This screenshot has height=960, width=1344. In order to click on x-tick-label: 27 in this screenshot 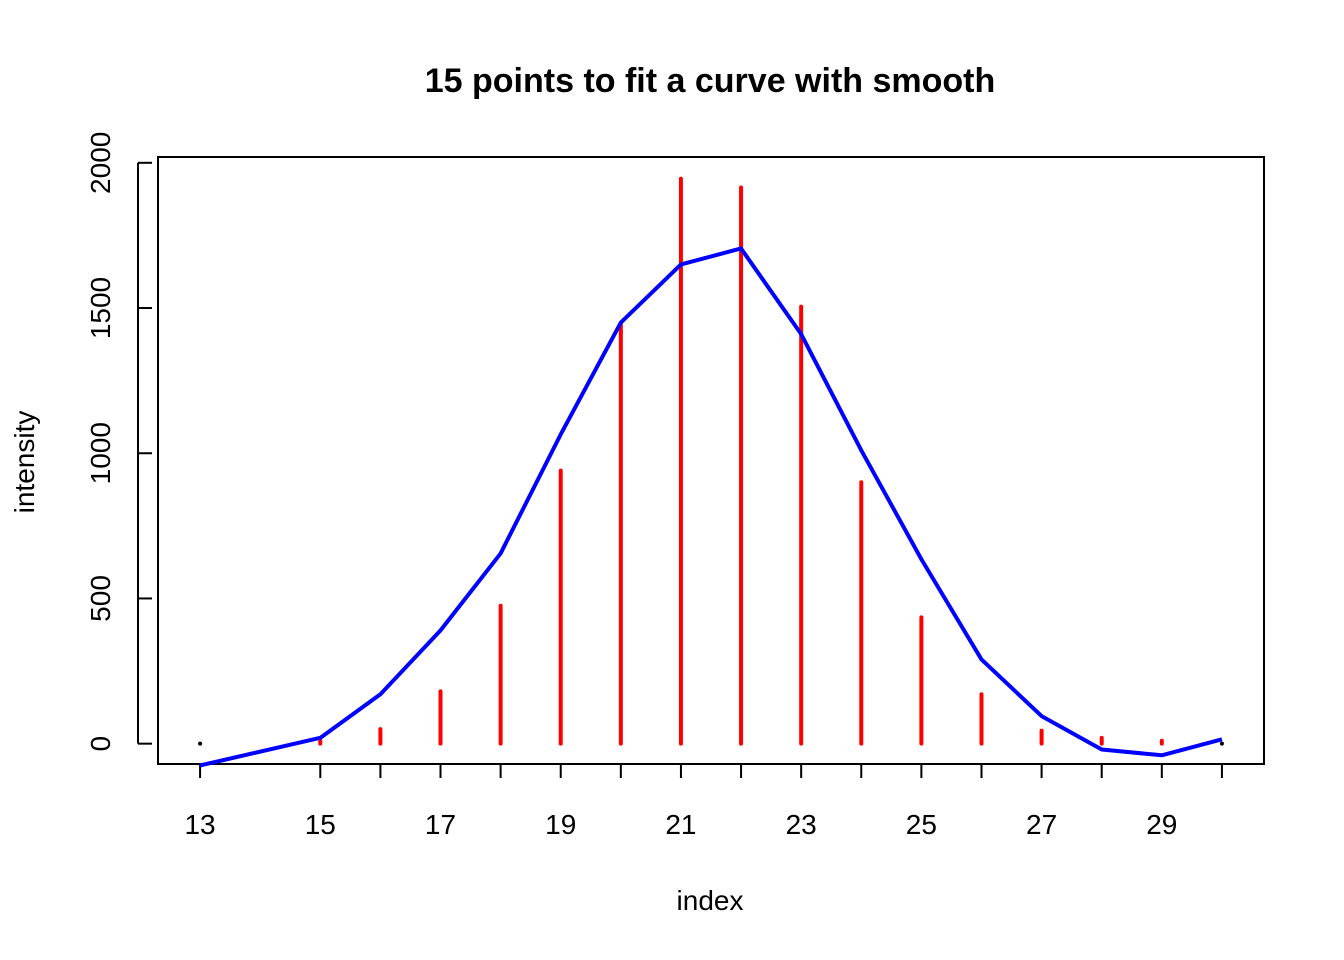, I will do `click(1041, 824)`.